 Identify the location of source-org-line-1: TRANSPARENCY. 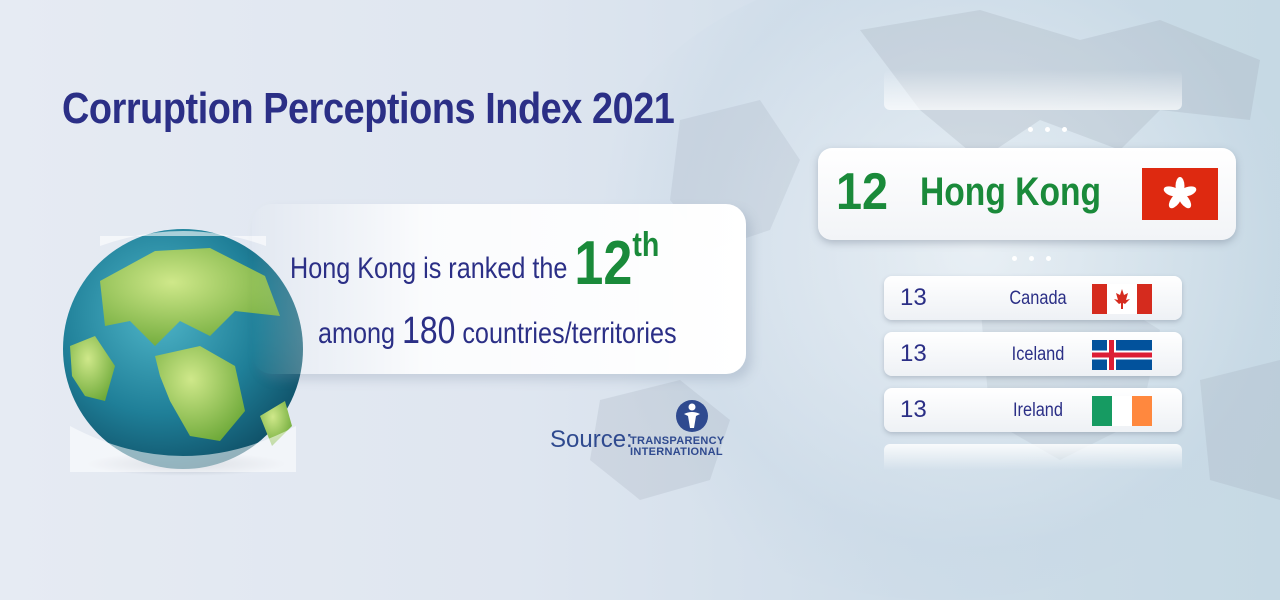
(677, 441).